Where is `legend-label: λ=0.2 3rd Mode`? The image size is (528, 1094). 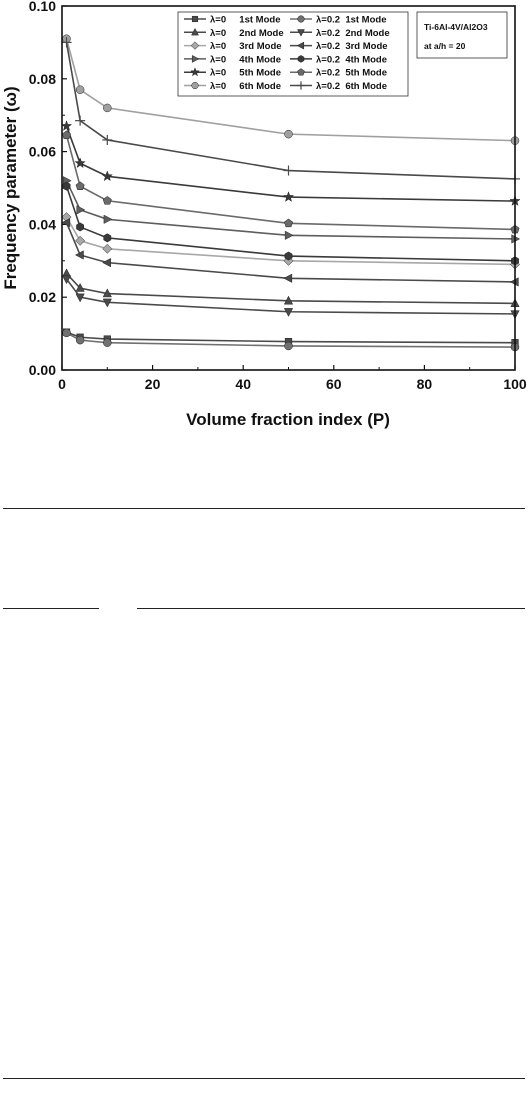
legend-label: λ=0.2 3rd Mode is located at coordinates (352, 46).